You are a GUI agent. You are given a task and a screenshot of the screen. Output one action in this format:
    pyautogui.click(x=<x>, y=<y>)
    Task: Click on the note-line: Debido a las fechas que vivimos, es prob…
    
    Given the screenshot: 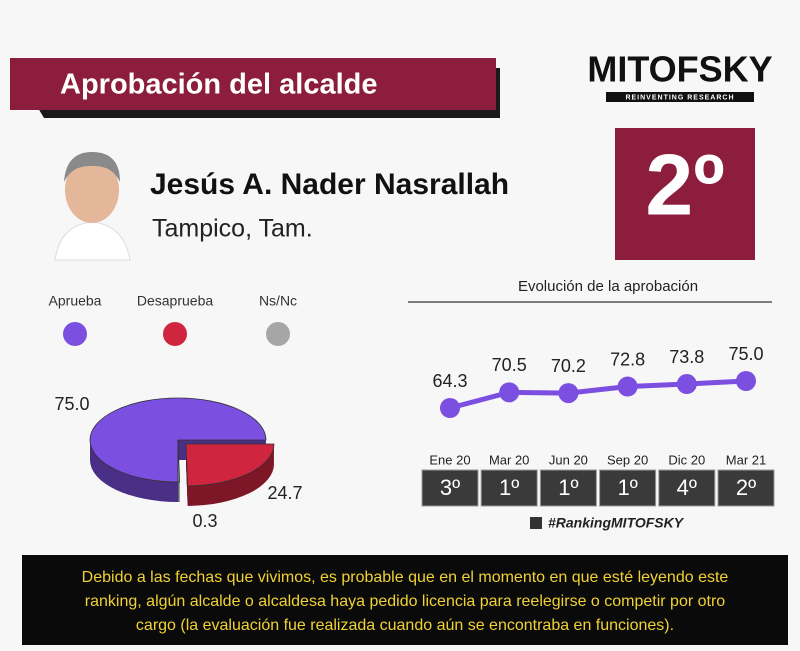 What is the action you would take?
    pyautogui.click(x=405, y=577)
    